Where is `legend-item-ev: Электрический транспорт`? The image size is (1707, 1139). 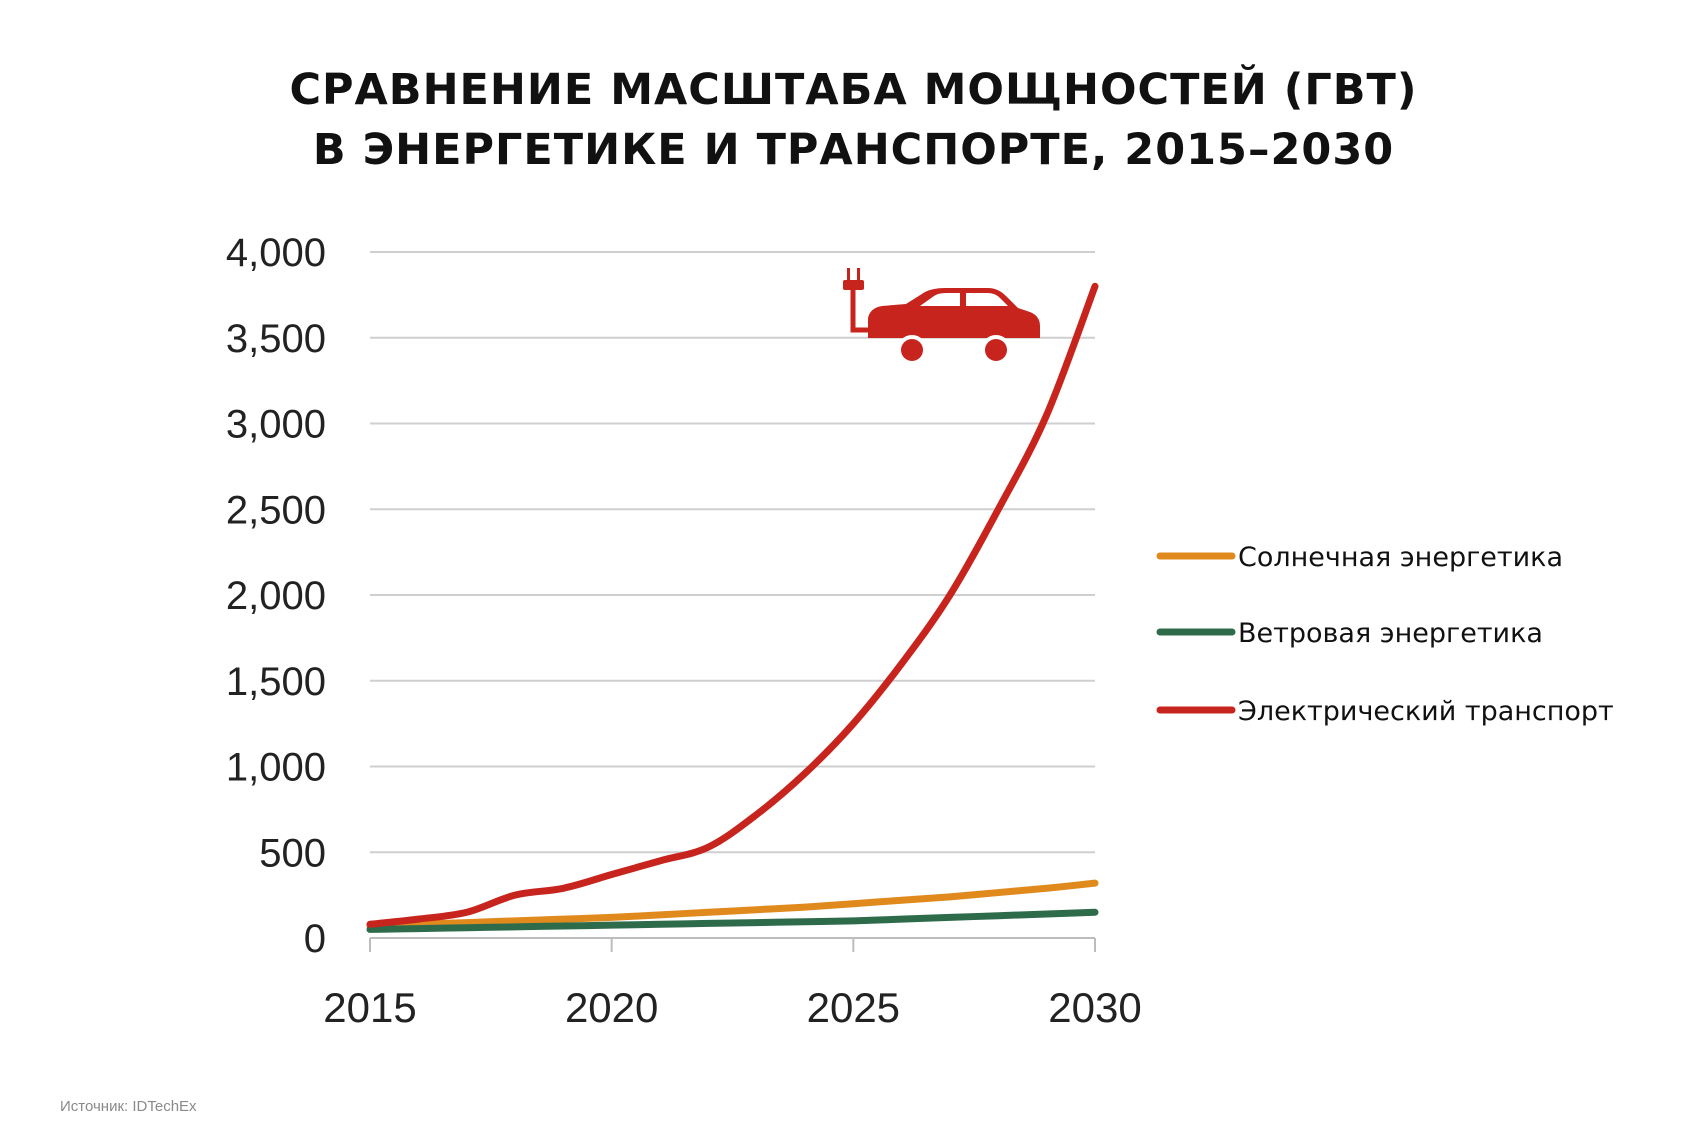 legend-item-ev: Электрический транспорт is located at coordinates (1385, 711).